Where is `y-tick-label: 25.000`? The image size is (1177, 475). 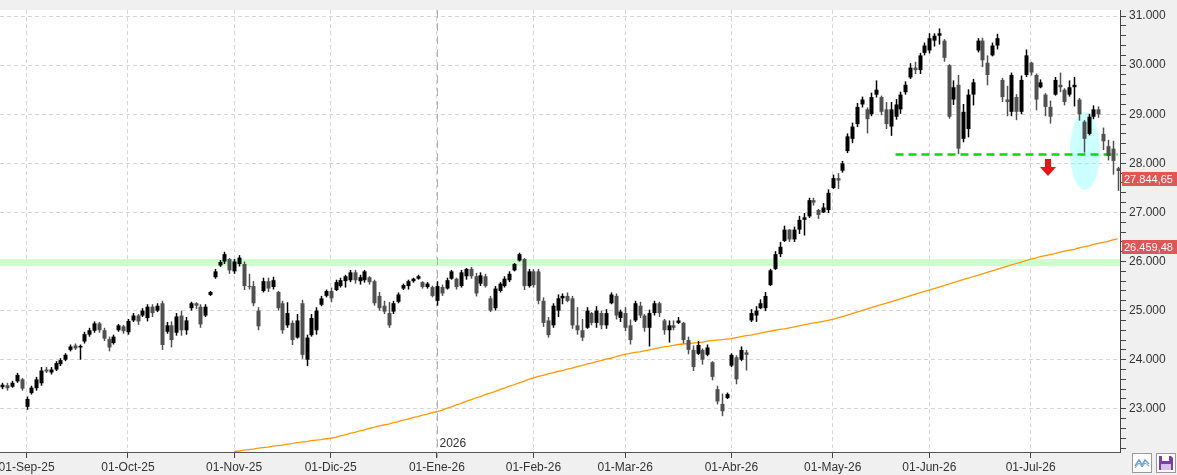
y-tick-label: 25.000 is located at coordinates (1148, 309).